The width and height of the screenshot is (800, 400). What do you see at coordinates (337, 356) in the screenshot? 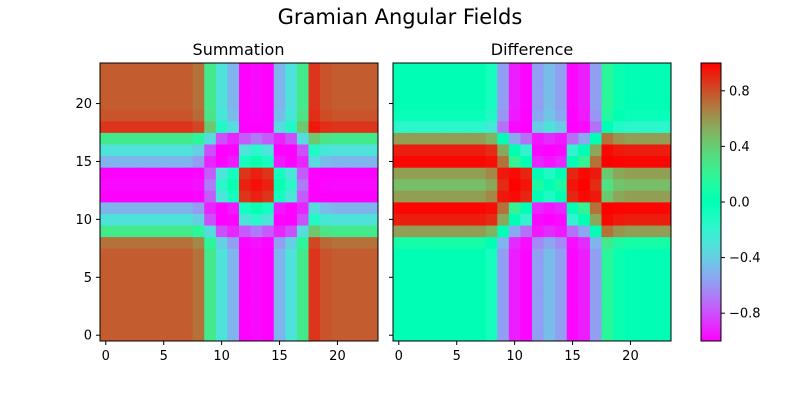
I see `x-tick-label: 20` at bounding box center [337, 356].